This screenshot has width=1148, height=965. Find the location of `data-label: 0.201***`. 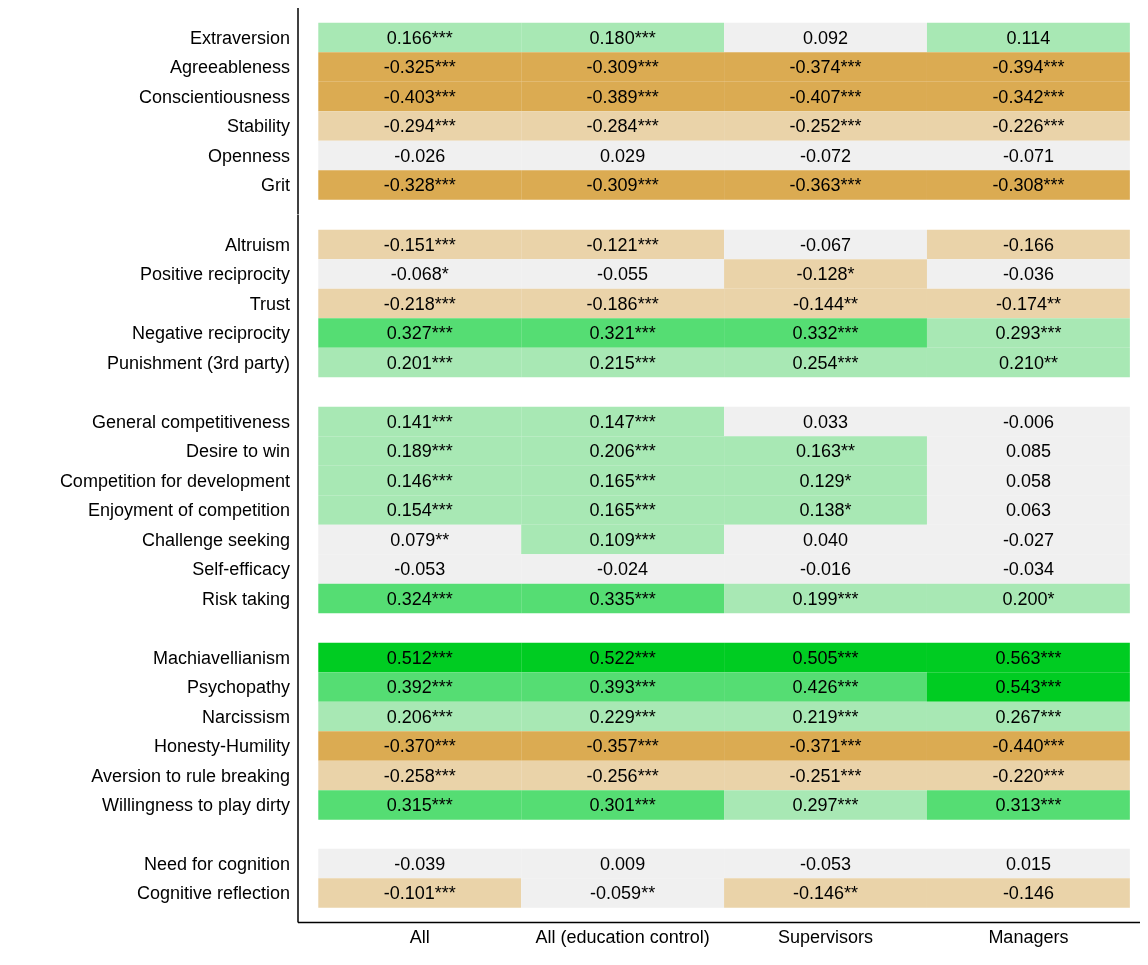

data-label: 0.201*** is located at coordinates (419, 362).